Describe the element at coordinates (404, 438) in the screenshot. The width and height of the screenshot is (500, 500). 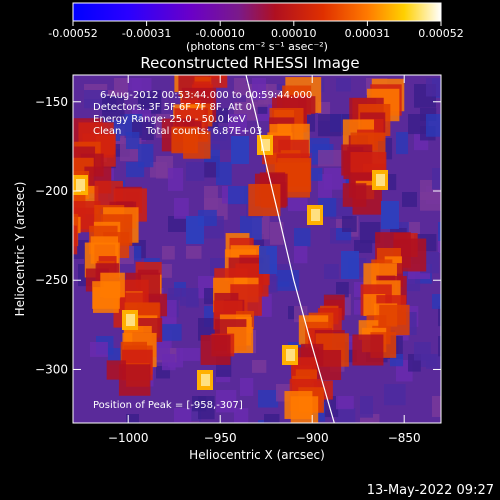
I see `x-tick-label: −850` at that location.